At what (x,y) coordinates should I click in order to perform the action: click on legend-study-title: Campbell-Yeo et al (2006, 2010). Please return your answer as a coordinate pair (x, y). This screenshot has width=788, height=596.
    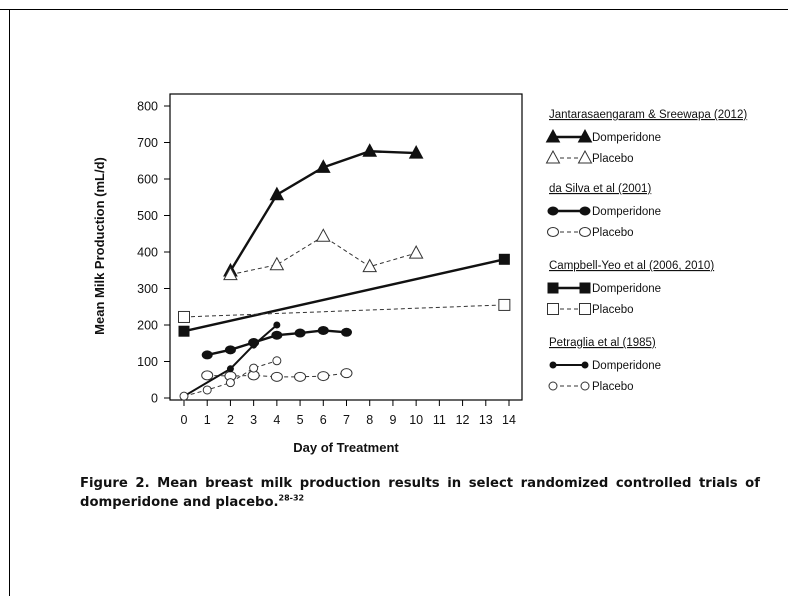
    Looking at the image, I should click on (631, 266).